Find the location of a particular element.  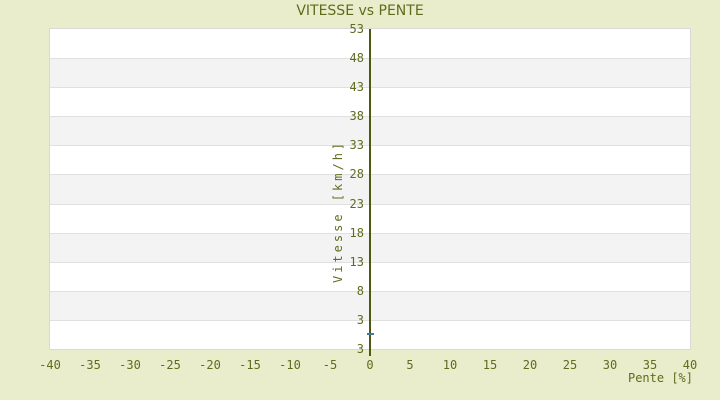

y-tick-label: 53 is located at coordinates (356, 29).